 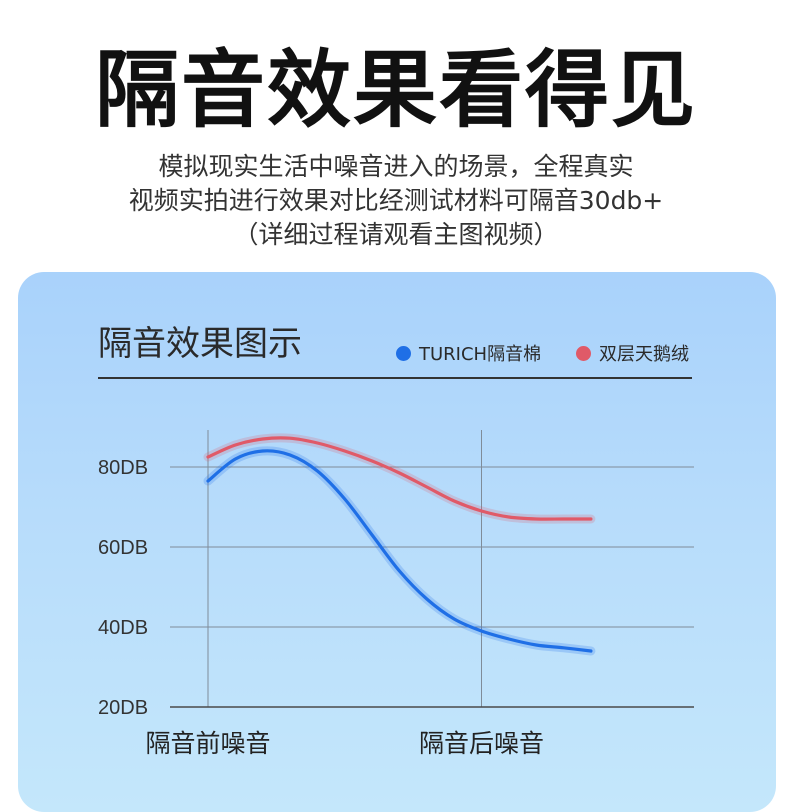 What do you see at coordinates (399, 478) in the screenshot?
I see `series-line-velvet` at bounding box center [399, 478].